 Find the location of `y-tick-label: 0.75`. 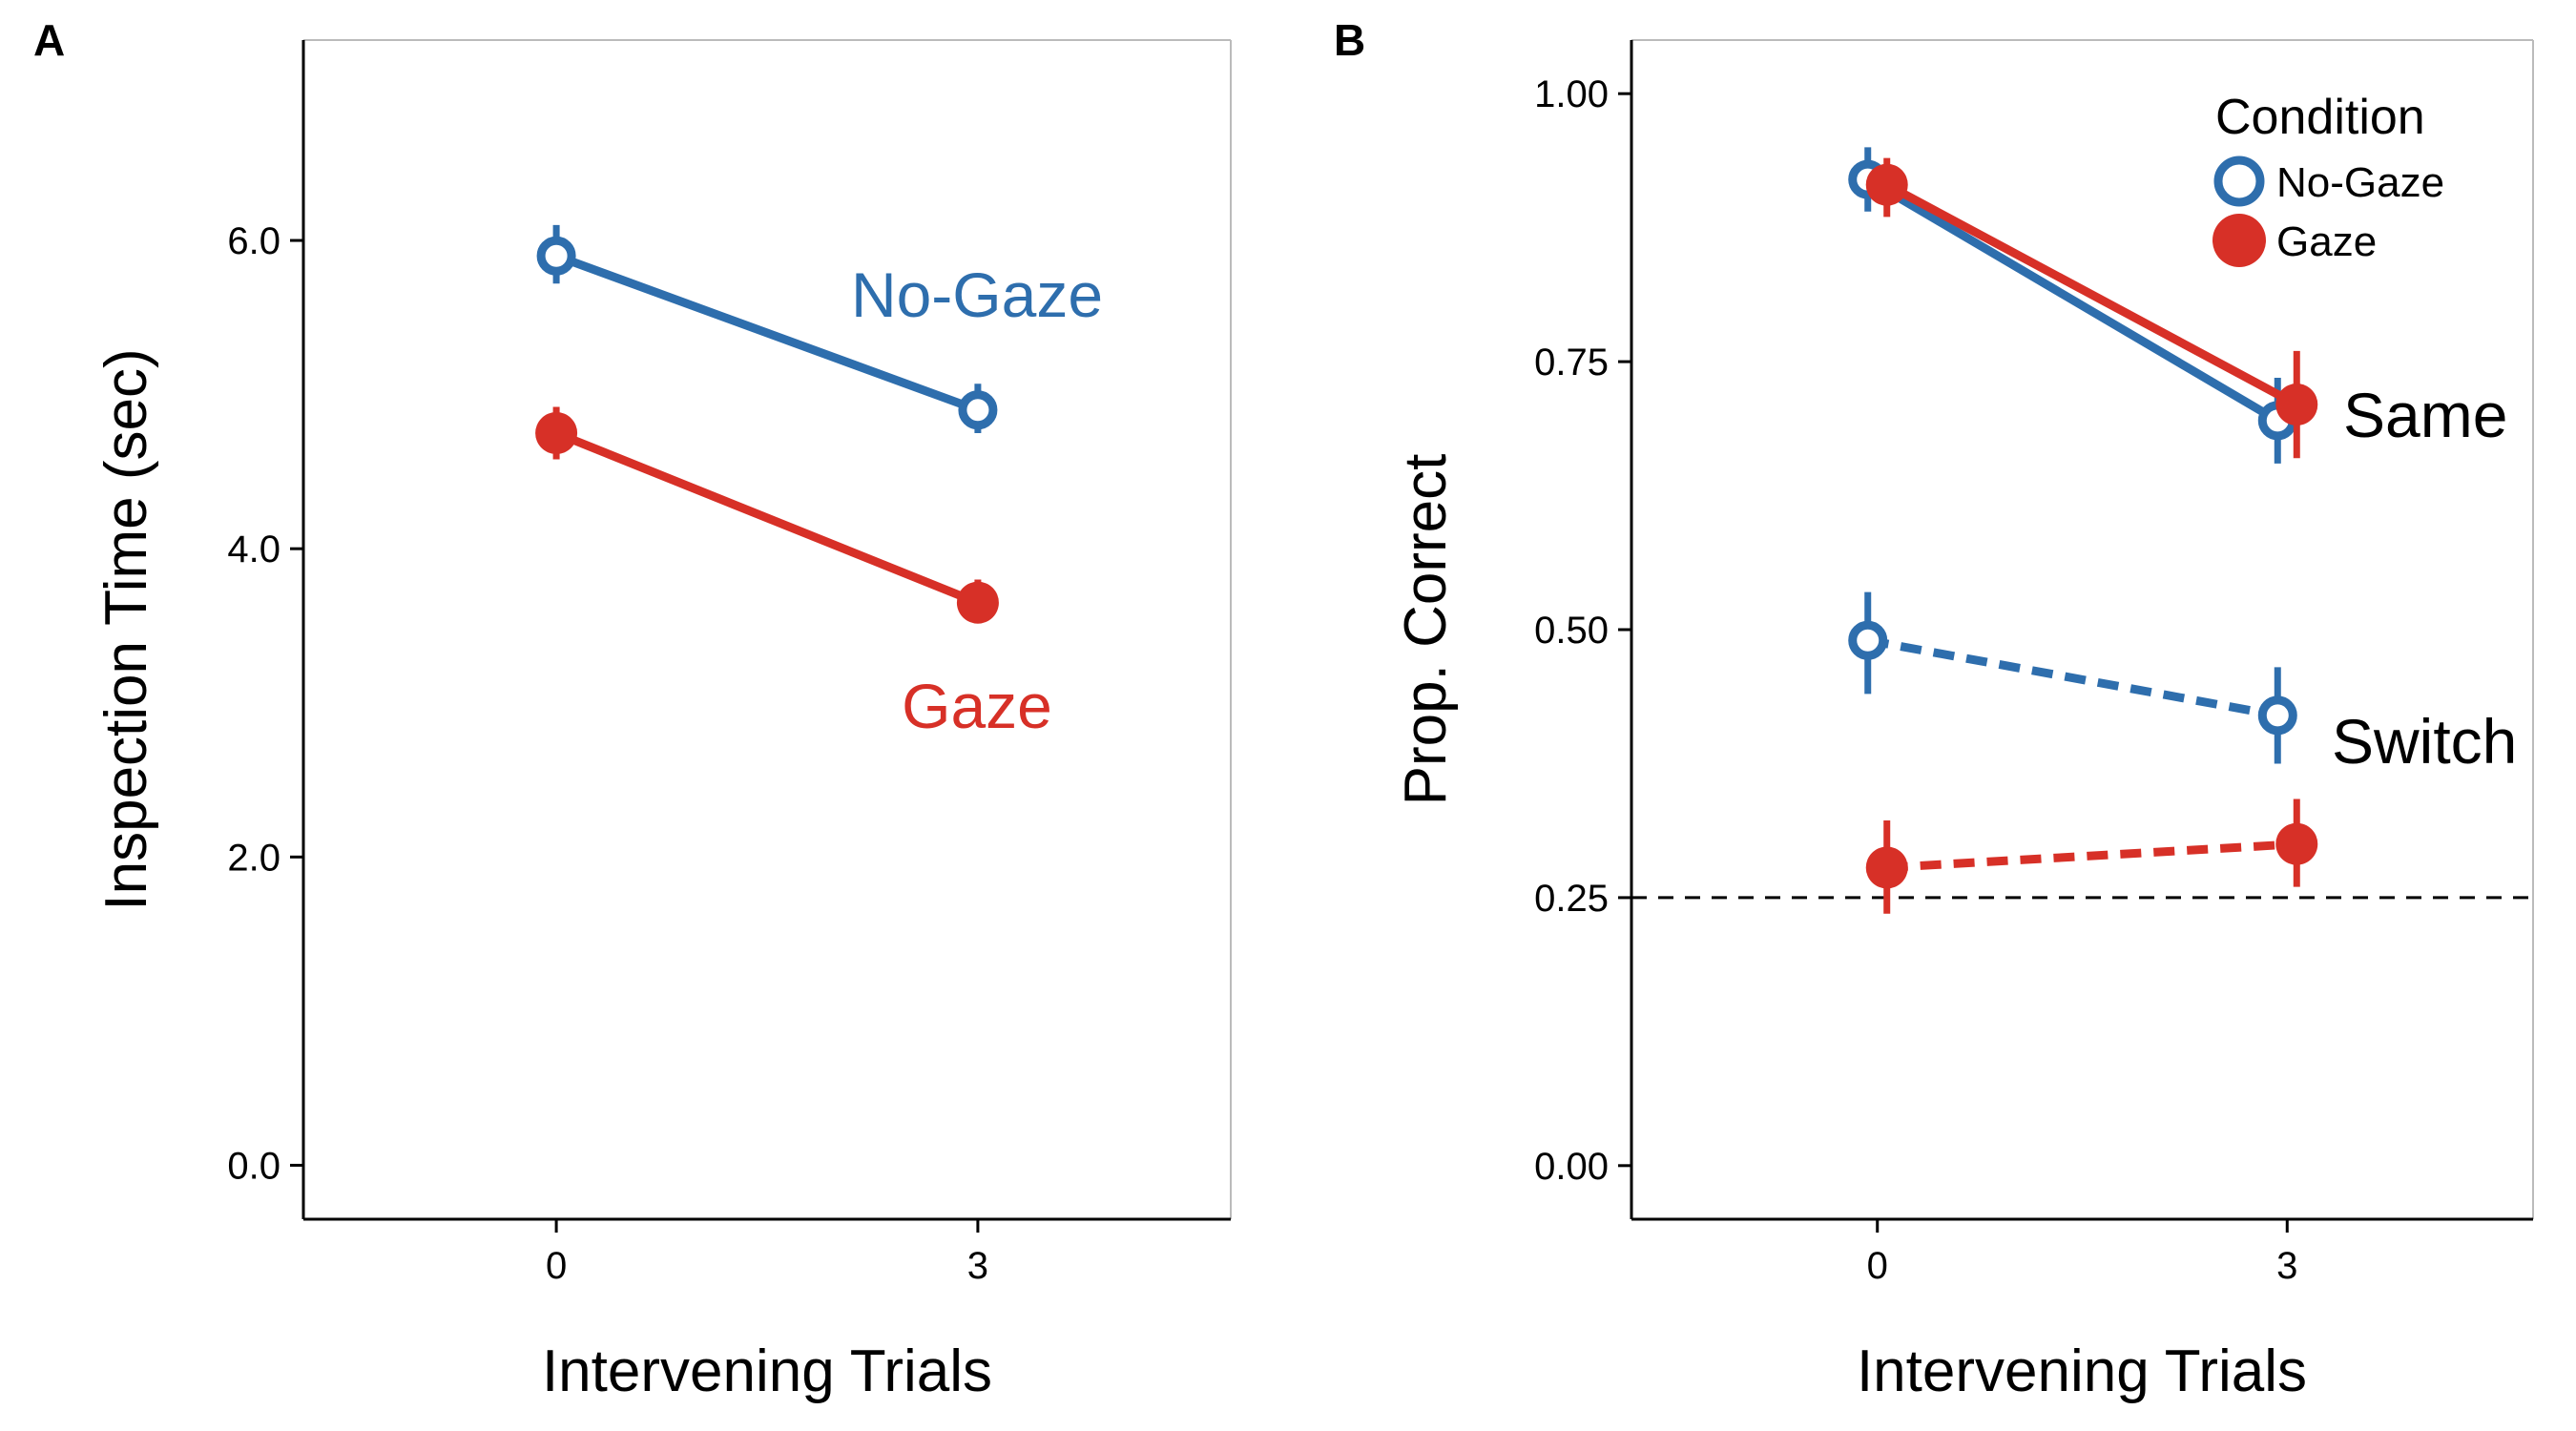

y-tick-label: 0.75 is located at coordinates (1571, 363).